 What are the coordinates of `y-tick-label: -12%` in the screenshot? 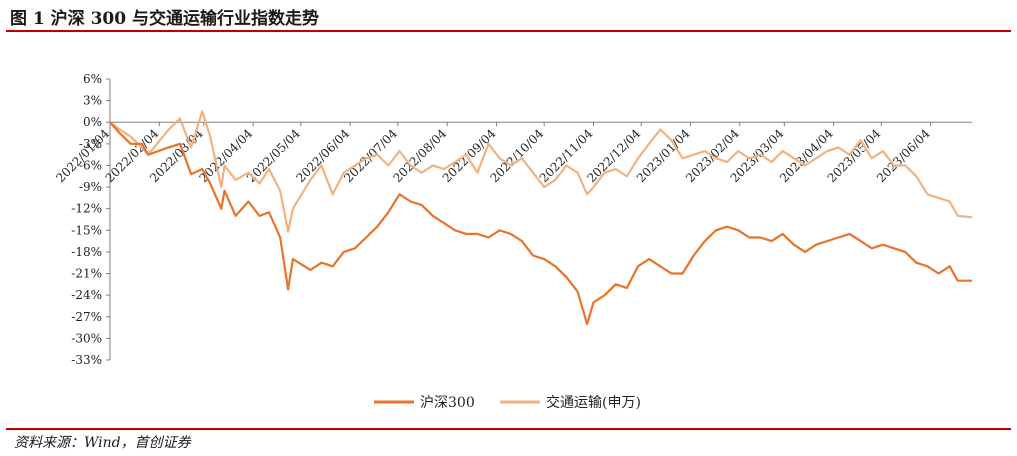 It's located at (86, 209).